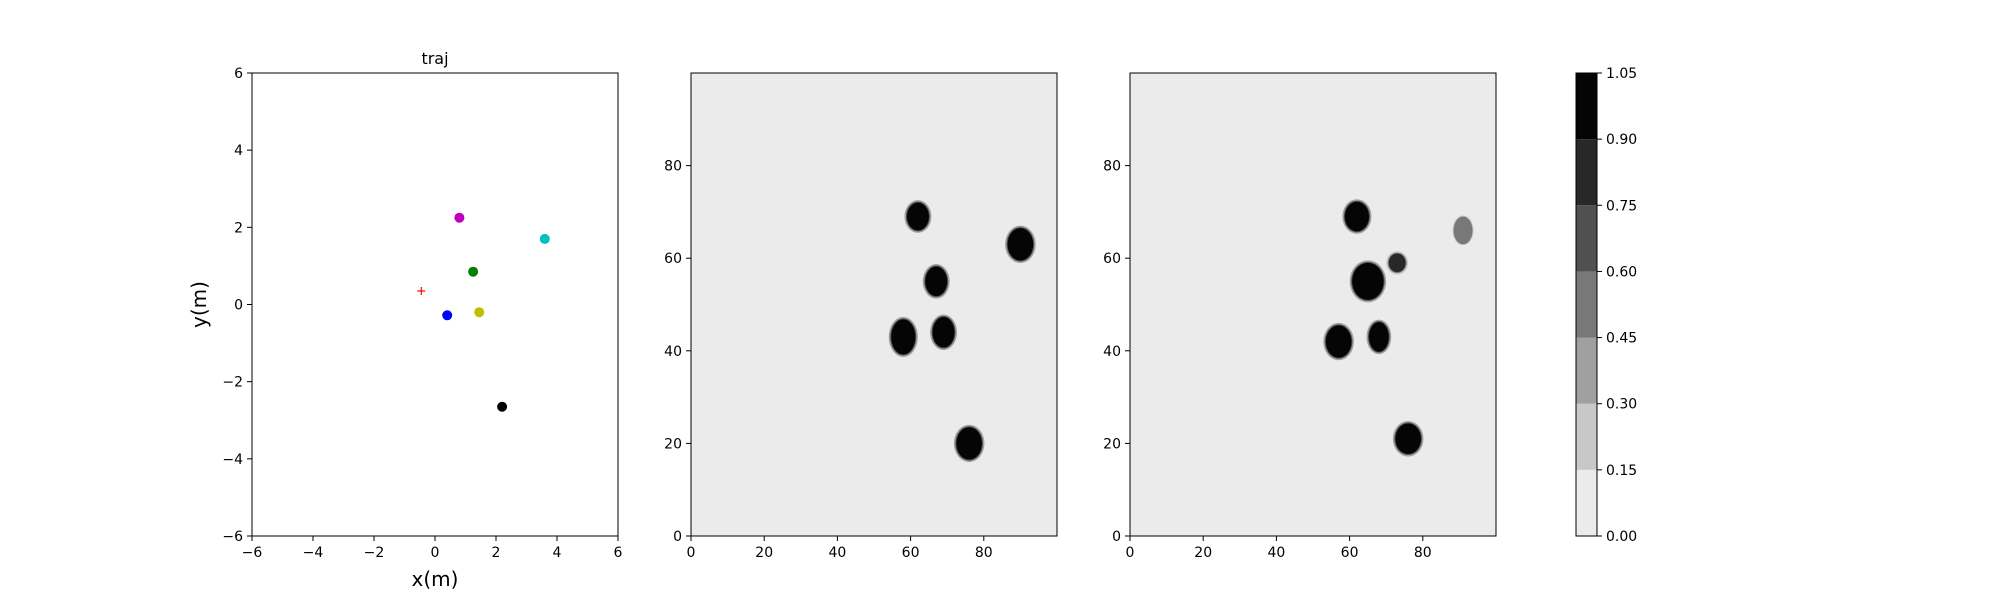 Image resolution: width=2000 pixels, height=600 pixels. I want to click on plot-area, so click(435, 304).